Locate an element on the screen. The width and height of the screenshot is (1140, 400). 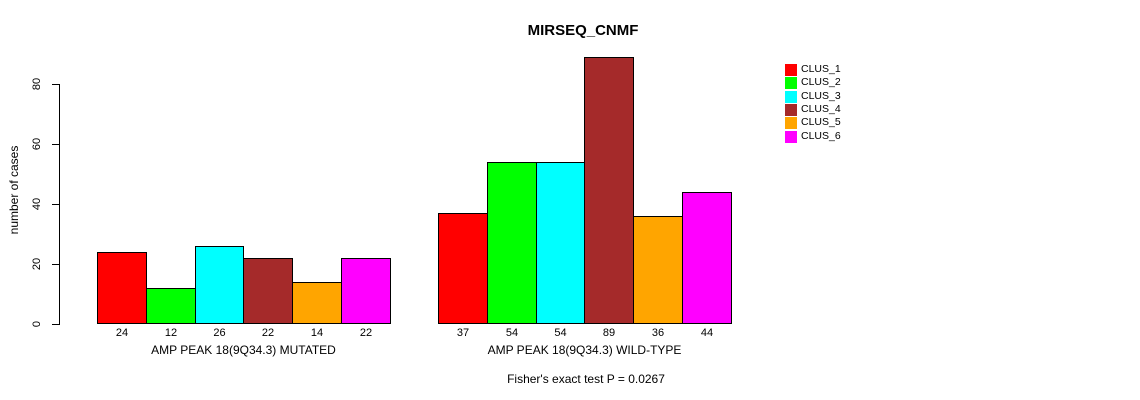
bar-value-label: 89 is located at coordinates (609, 333).